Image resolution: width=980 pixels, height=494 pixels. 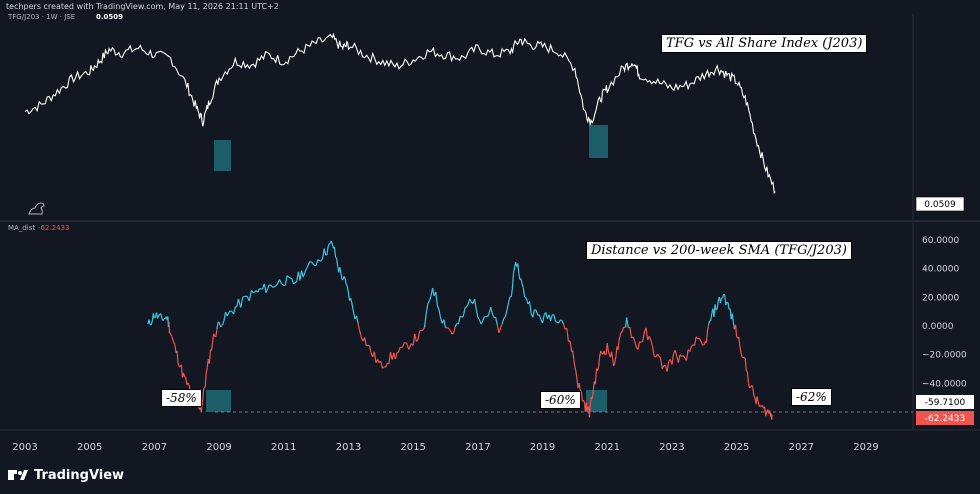 What do you see at coordinates (560, 400) in the screenshot?
I see `callout-2020: -60%` at bounding box center [560, 400].